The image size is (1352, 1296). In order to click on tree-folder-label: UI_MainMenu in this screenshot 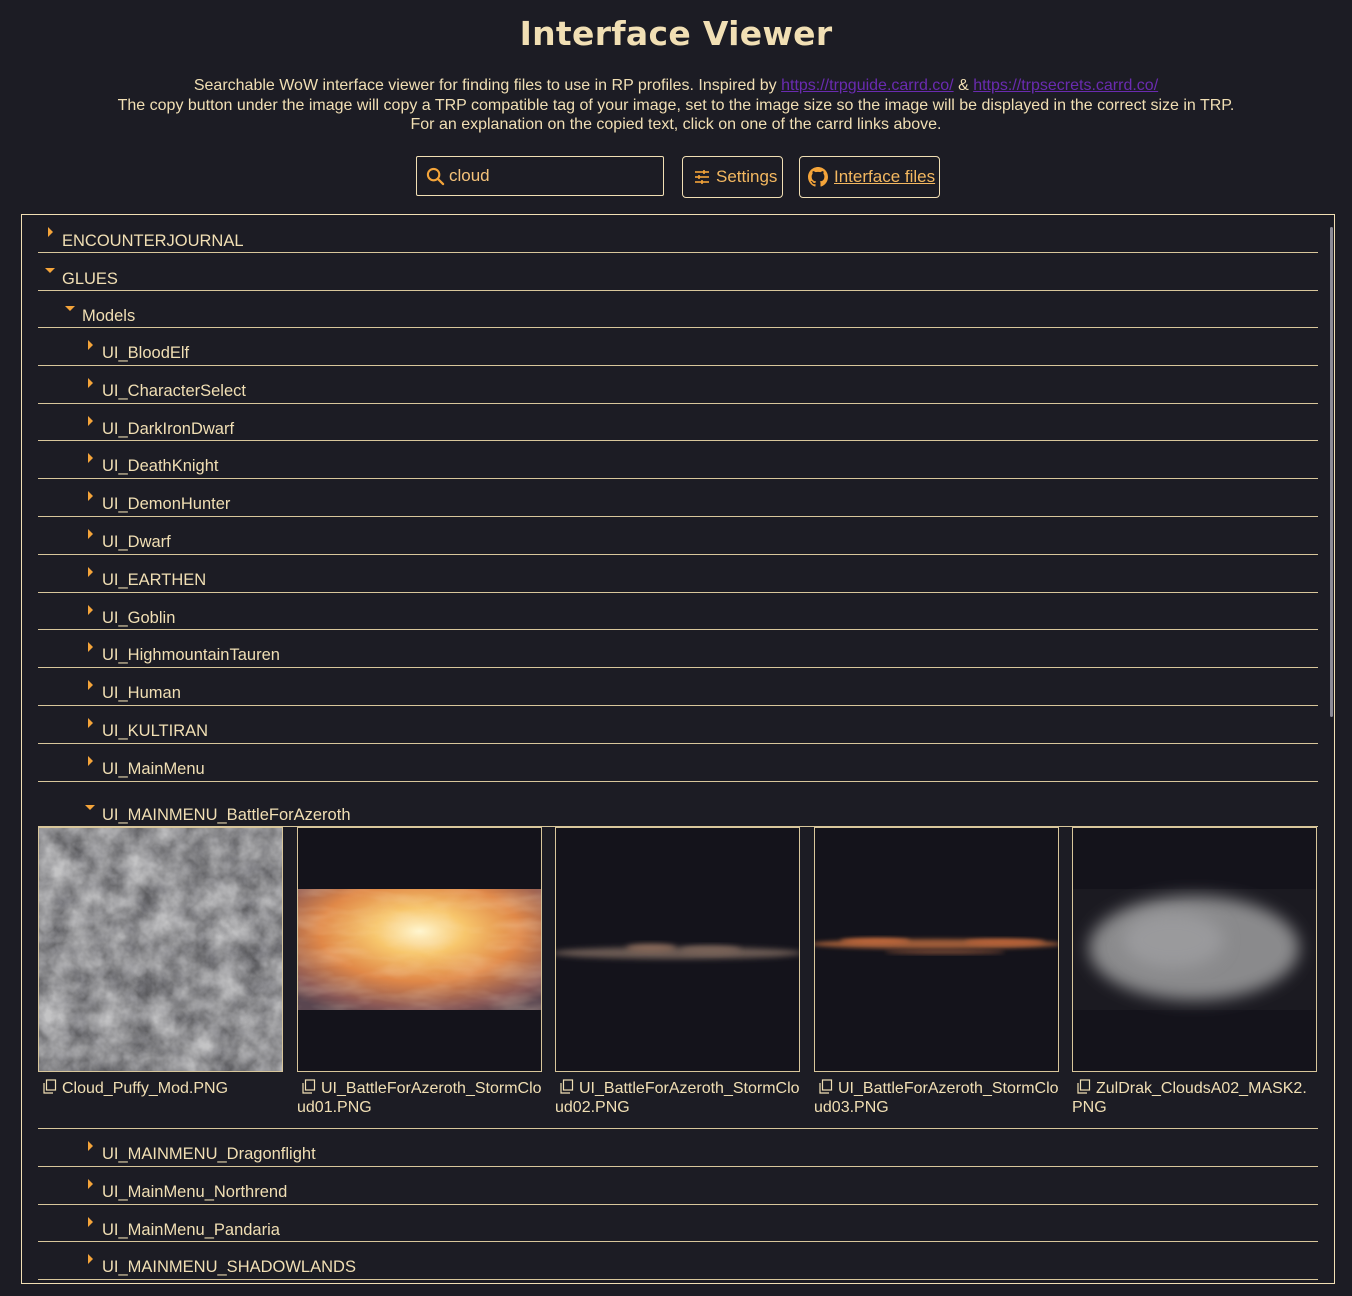, I will do `click(153, 768)`.